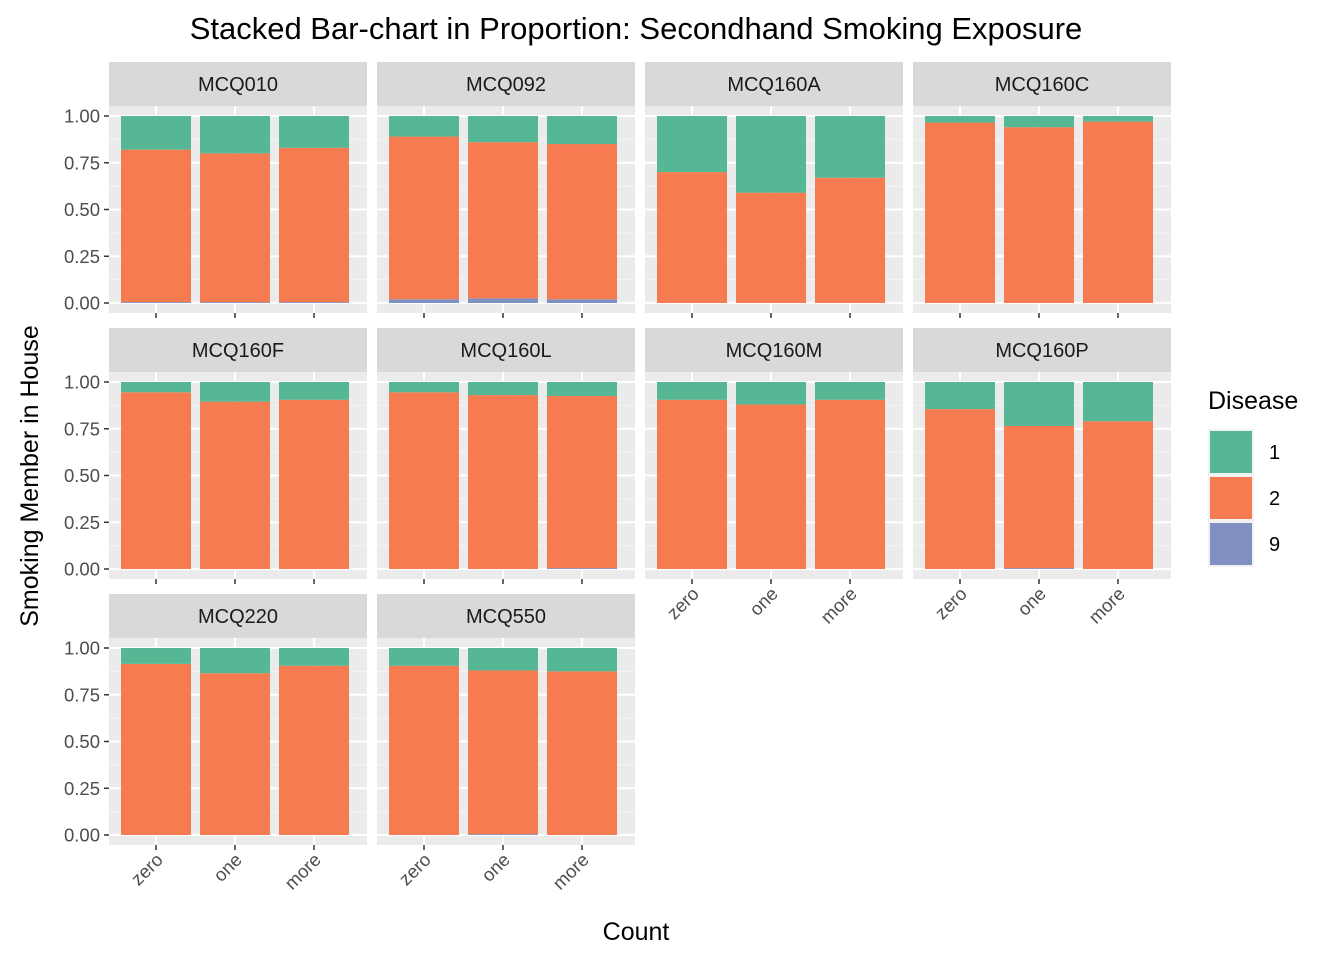  I want to click on facet-strip-label: MCQ092, so click(506, 85).